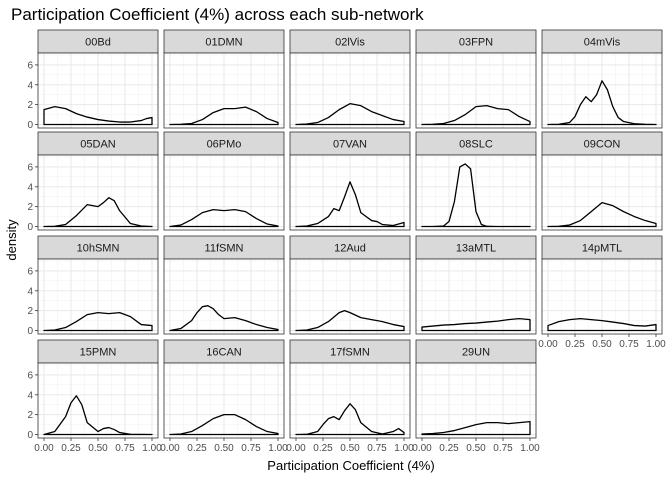 The height and width of the screenshot is (480, 672). Describe the element at coordinates (224, 249) in the screenshot. I see `facet-strip-label: 11fSMN` at that location.